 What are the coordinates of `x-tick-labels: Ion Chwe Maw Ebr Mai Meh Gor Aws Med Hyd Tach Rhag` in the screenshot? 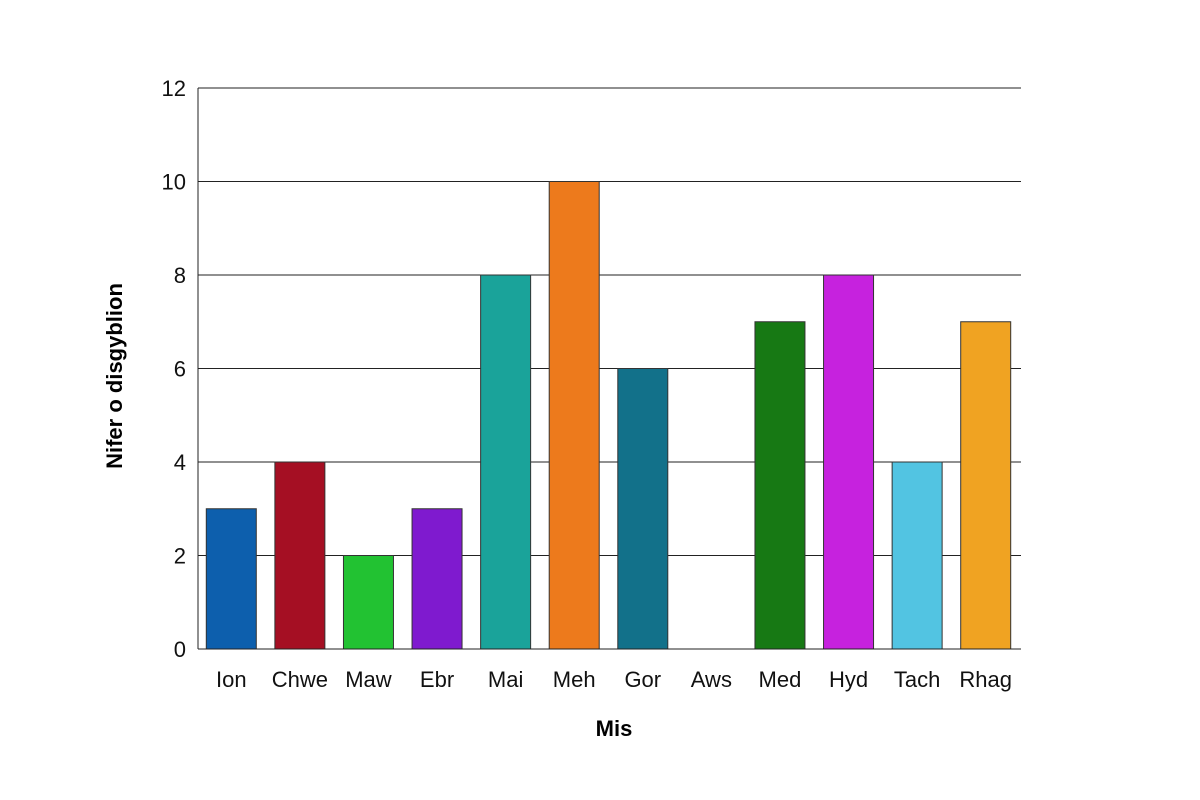 It's located at (614, 679).